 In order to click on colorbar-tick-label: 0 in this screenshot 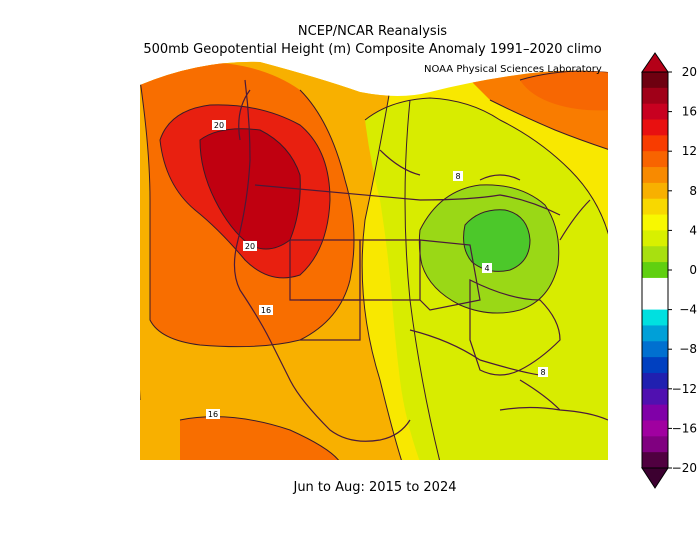, I will do `click(693, 270)`.